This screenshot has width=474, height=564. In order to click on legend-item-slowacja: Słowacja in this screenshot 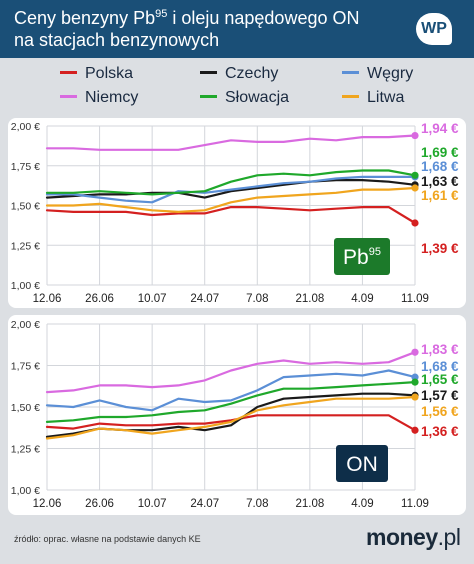, I will do `click(244, 98)`.